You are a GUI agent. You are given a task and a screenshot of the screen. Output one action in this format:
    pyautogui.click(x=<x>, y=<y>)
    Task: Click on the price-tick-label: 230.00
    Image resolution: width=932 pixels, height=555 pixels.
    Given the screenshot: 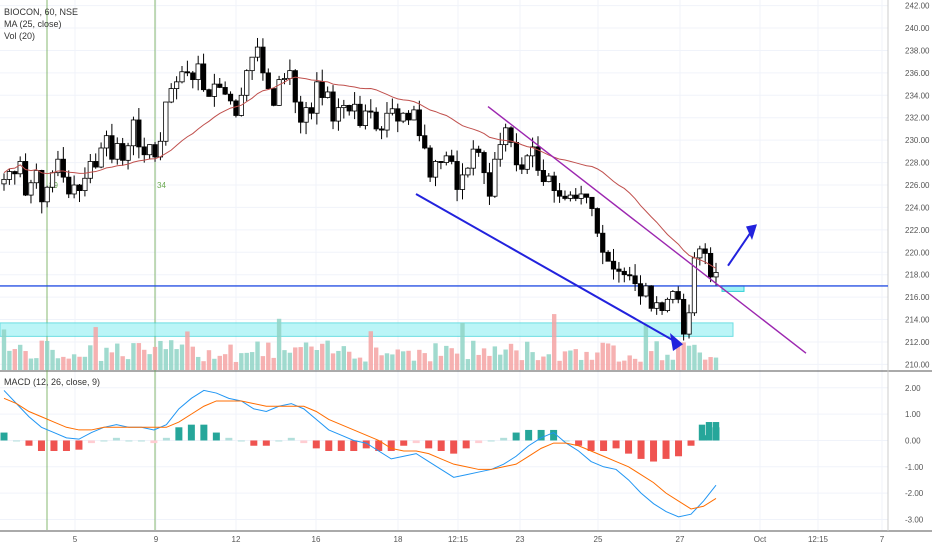 What is the action you would take?
    pyautogui.click(x=917, y=140)
    